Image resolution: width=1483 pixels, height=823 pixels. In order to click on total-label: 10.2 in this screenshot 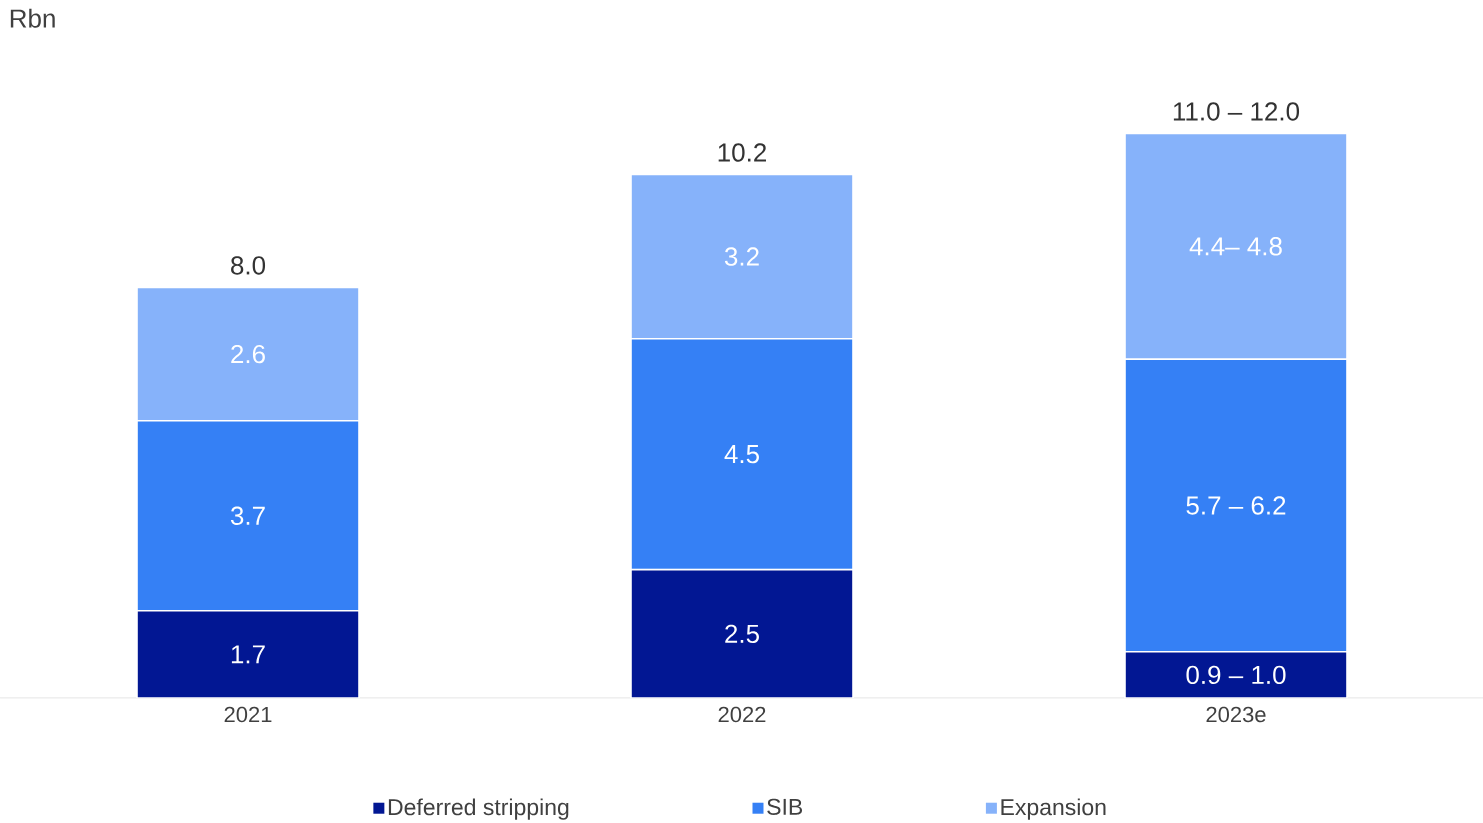, I will do `click(742, 152)`.